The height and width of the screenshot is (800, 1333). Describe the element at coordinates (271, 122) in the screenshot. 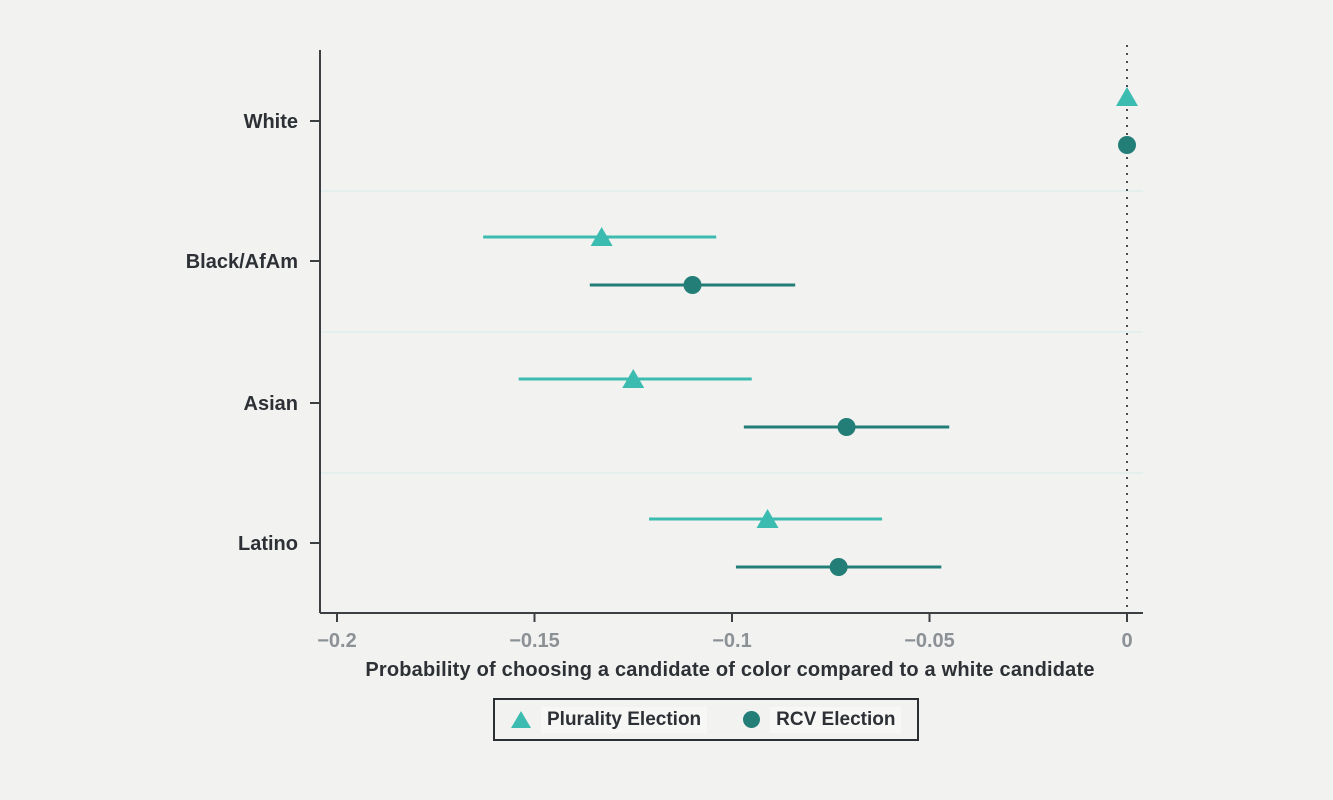

I see `category-label: White` at that location.